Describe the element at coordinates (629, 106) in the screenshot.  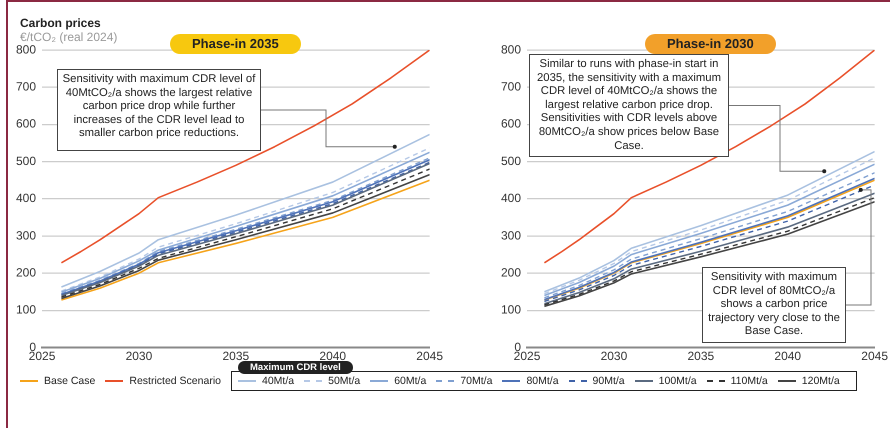
I see `annotation: Similar to runs with phase-in start in 2035, the sensitivity with a maximum CDR level of 40MtCO₂/a shows the largest relative carbon price drop. Sensitivities with CDR levels above 80MtCO₂/a show prices below Base Case.` at that location.